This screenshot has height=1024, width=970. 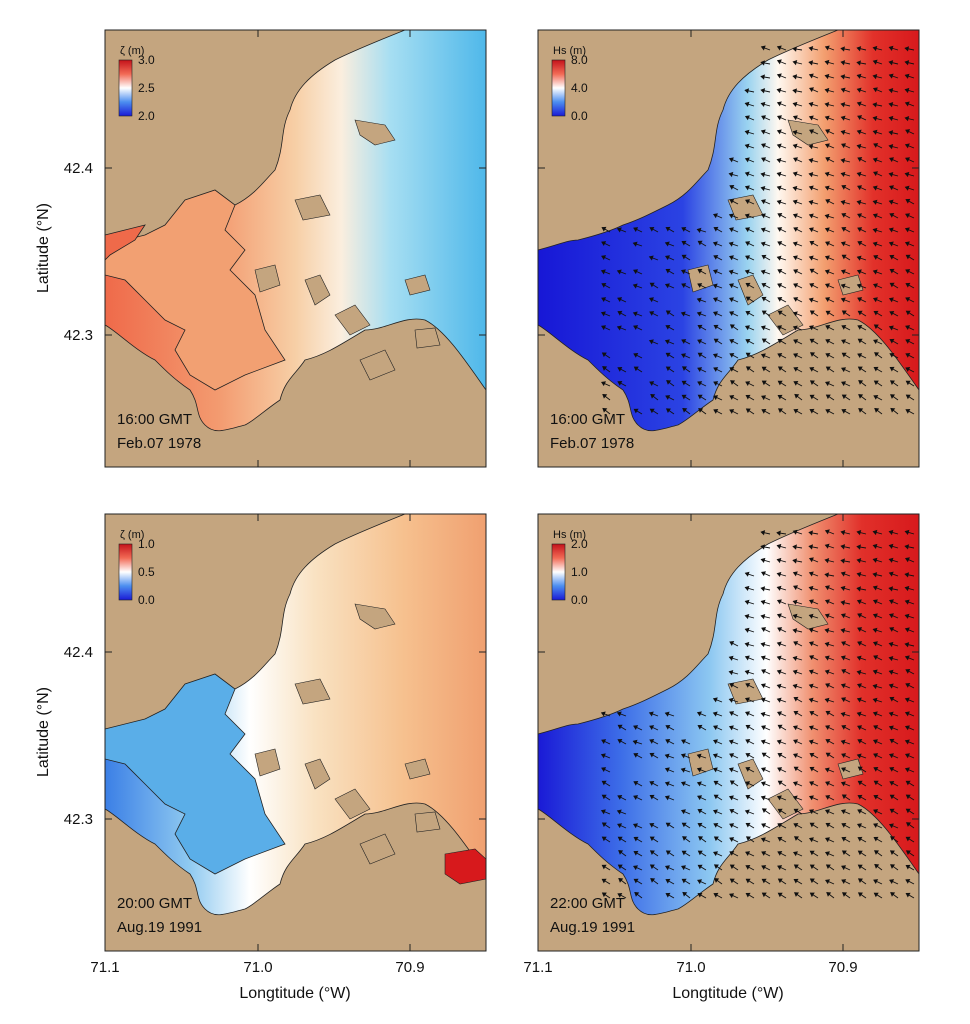 What do you see at coordinates (690, 967) in the screenshot?
I see `x-tick-label: 71.0` at bounding box center [690, 967].